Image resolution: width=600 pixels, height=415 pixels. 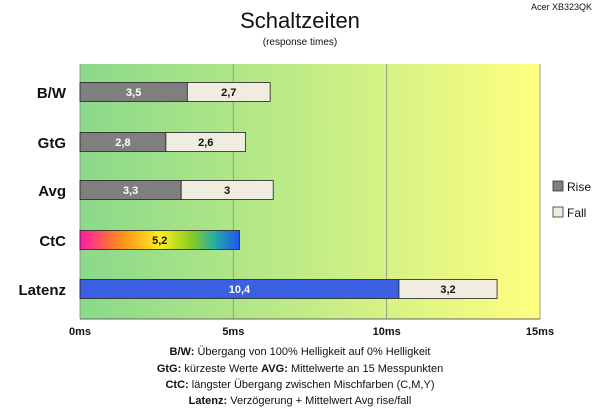 What do you see at coordinates (175, 385) in the screenshot?
I see `note-ctc-key: CtC` at bounding box center [175, 385].